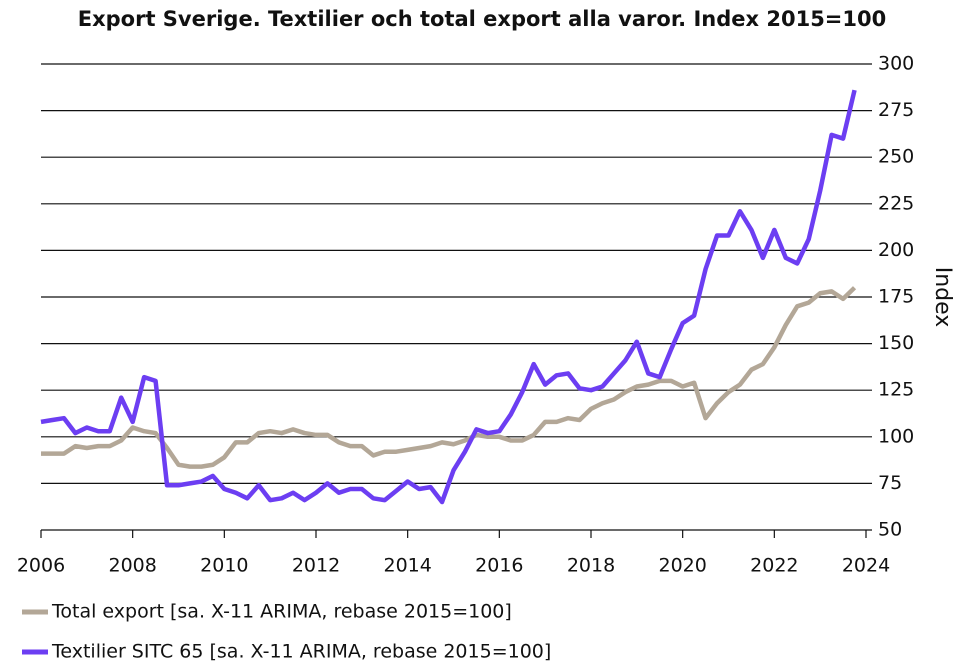 Image resolution: width=965 pixels, height=669 pixels. What do you see at coordinates (896, 64) in the screenshot?
I see `y-tick-label: 300` at bounding box center [896, 64].